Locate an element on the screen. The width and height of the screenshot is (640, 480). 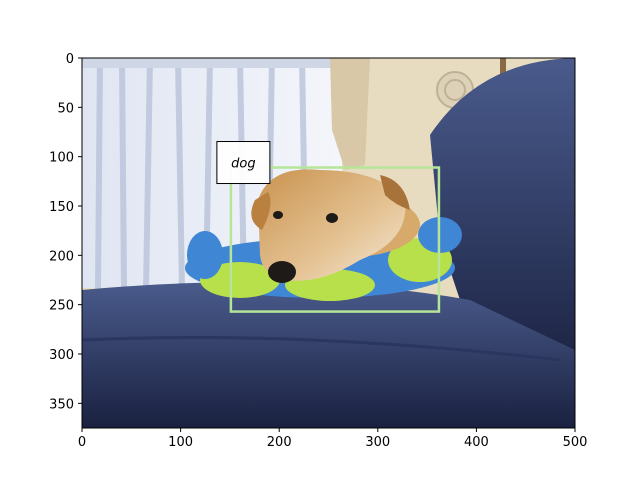
dog-label: dog is located at coordinates (243, 164).